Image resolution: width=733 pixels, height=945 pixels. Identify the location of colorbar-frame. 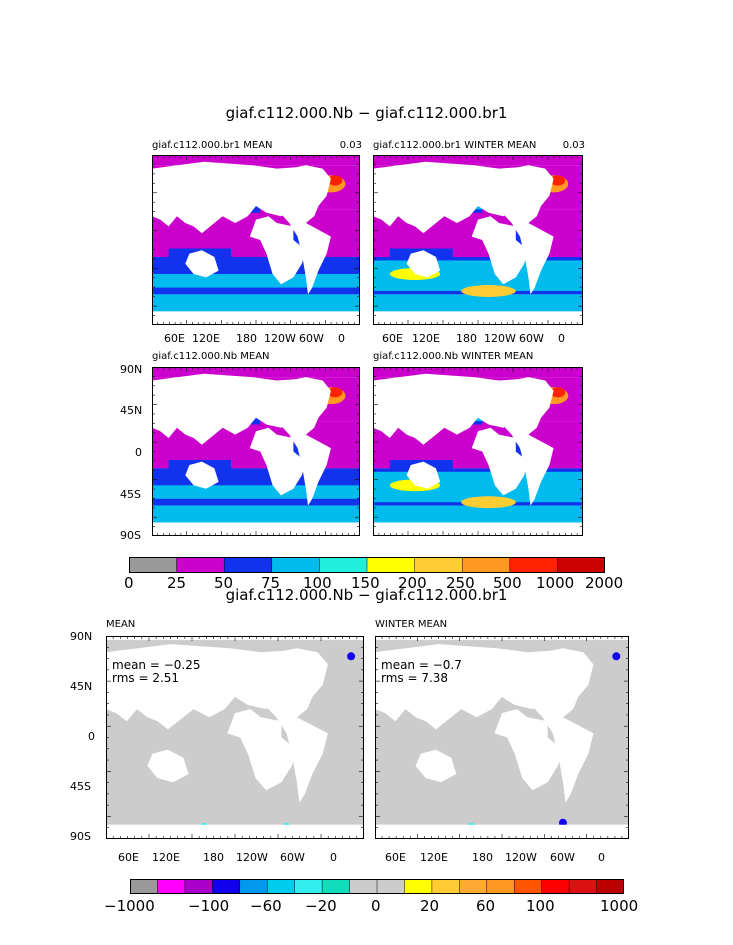
(367, 565).